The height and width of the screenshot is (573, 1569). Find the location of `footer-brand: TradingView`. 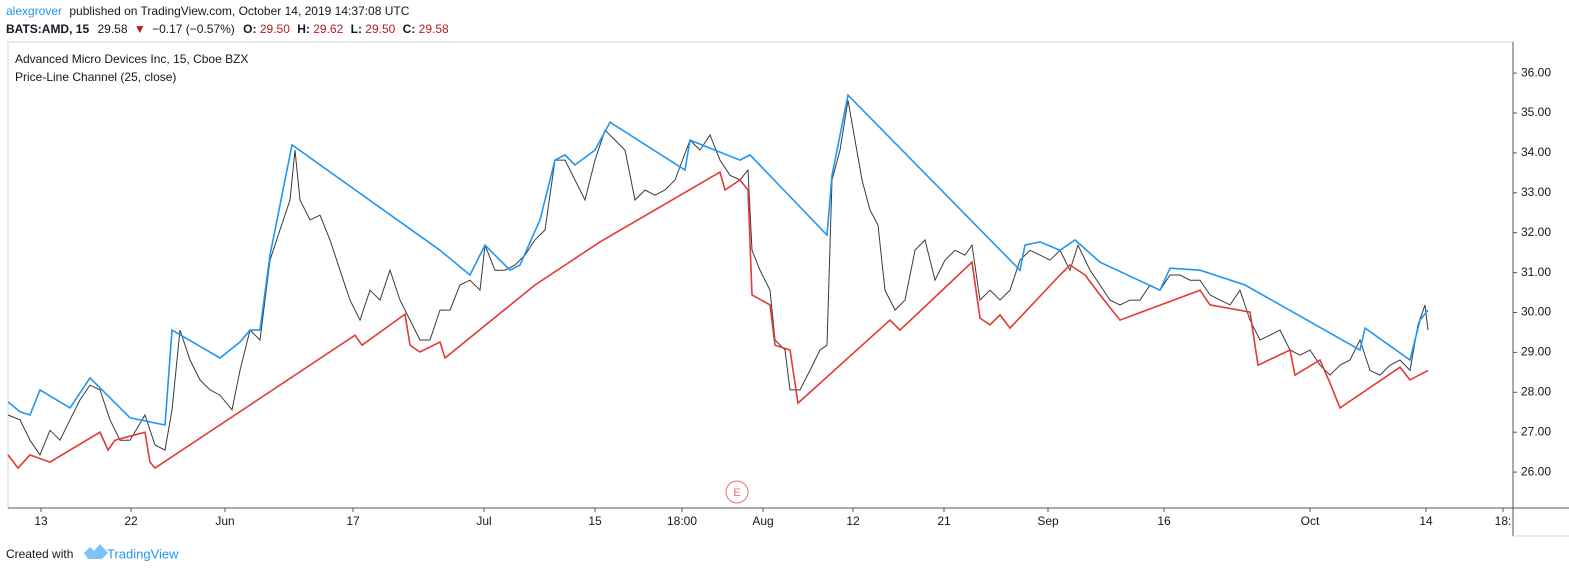

footer-brand: TradingView is located at coordinates (143, 553).